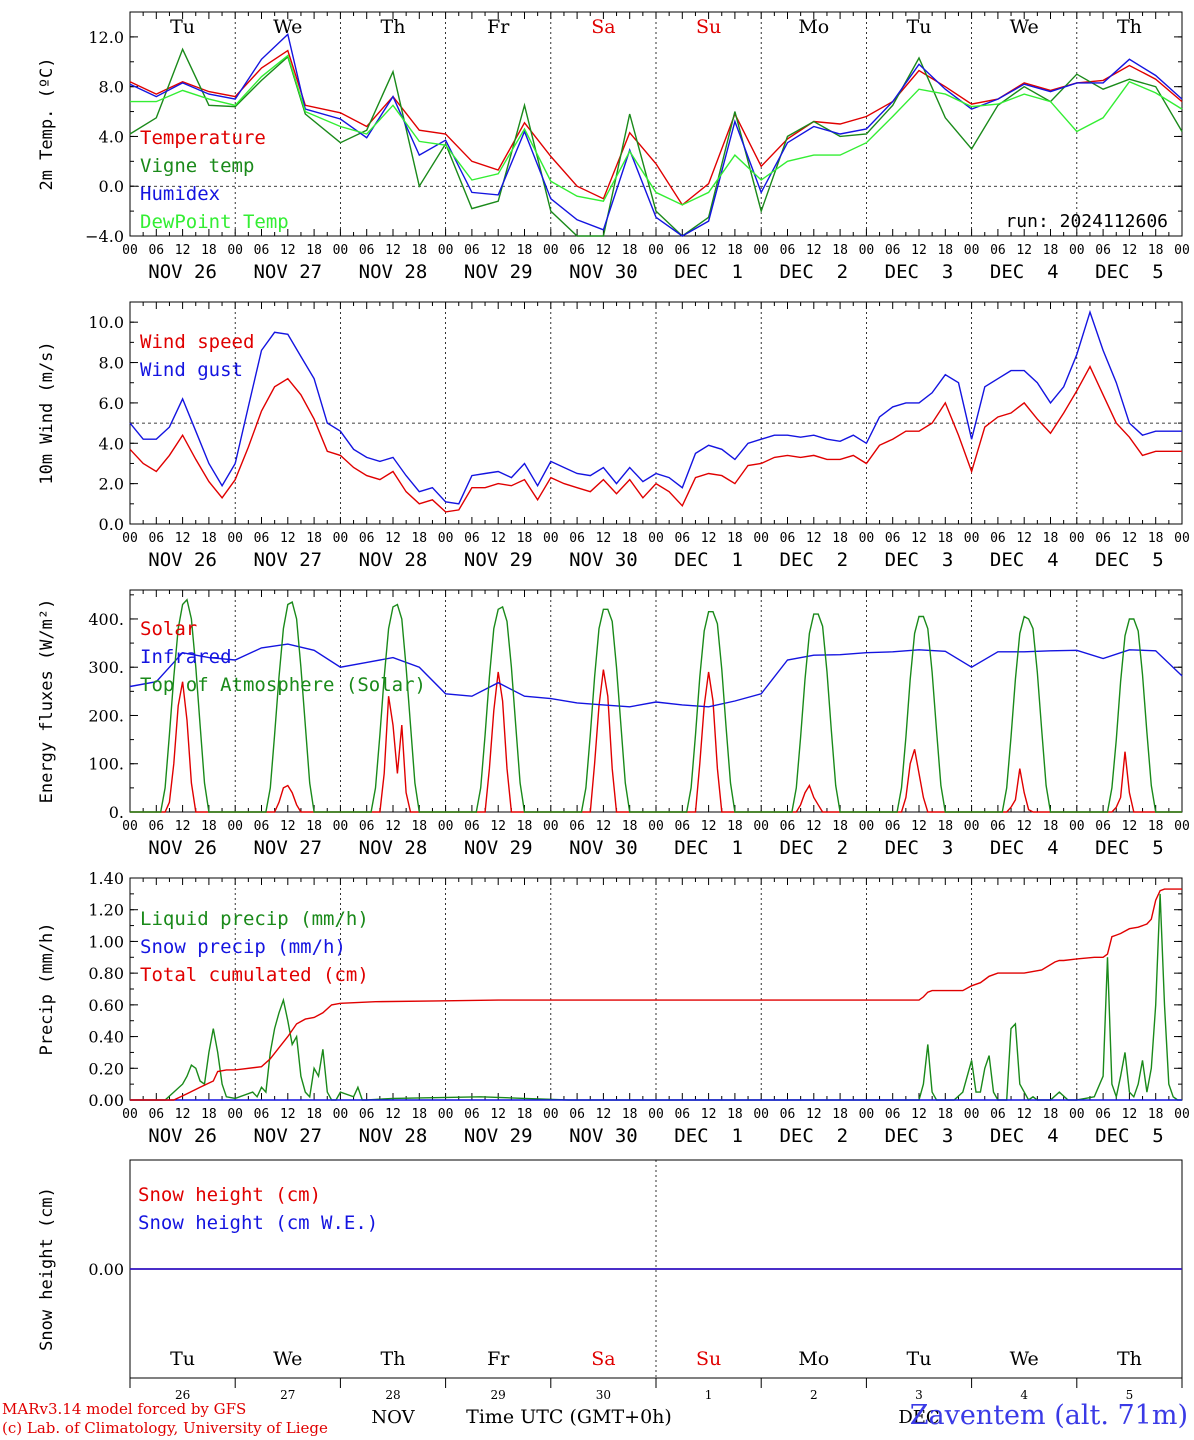  I want to click on weekday-label: Sa, so click(603, 1359).